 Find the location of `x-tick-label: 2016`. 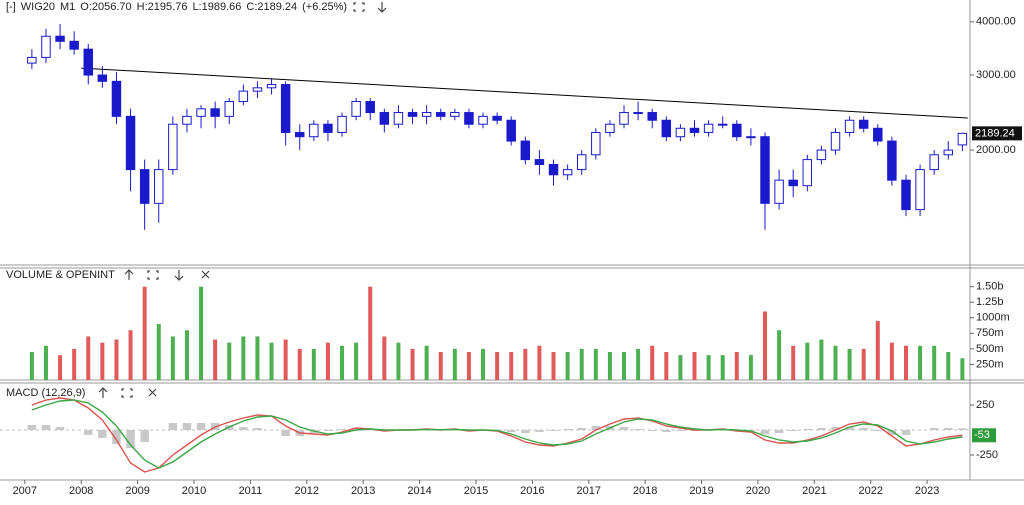

x-tick-label: 2016 is located at coordinates (532, 491).